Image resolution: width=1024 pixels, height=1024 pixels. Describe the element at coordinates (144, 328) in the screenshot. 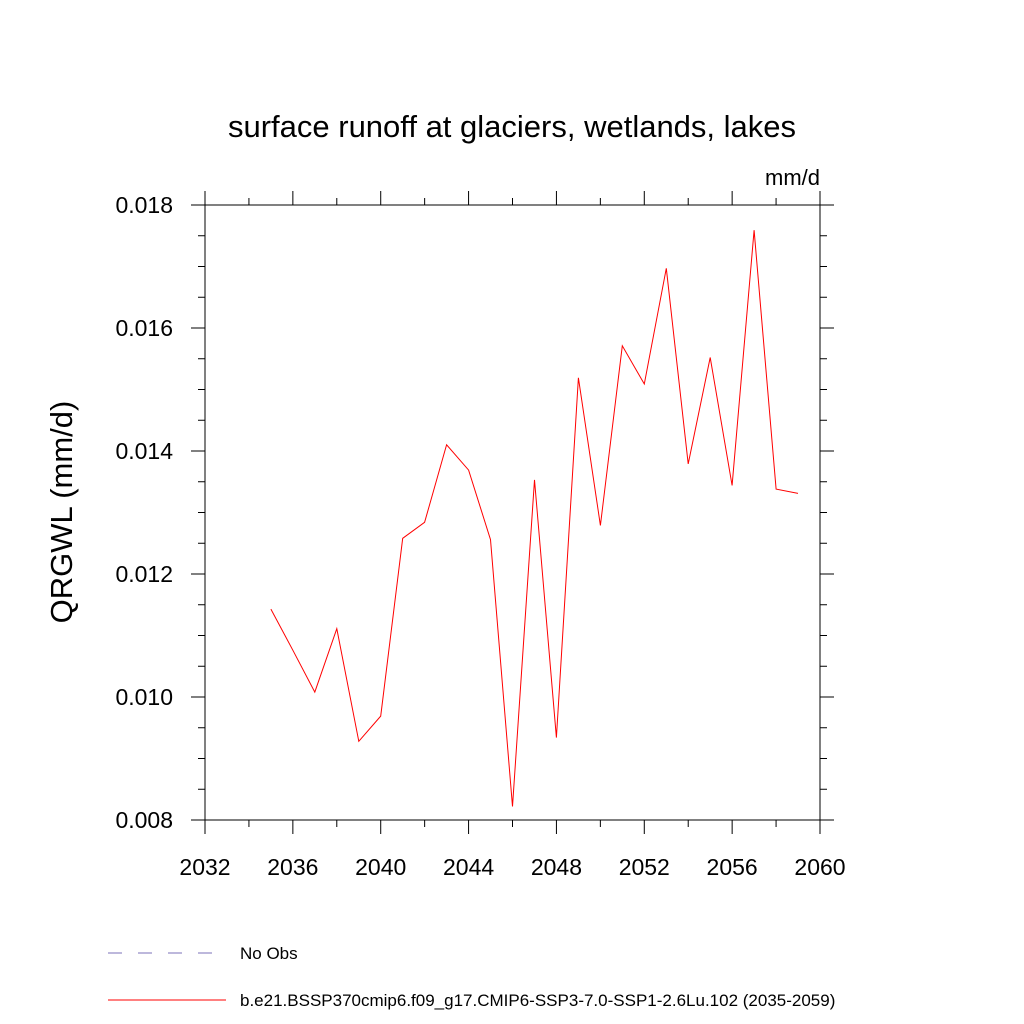

I see `y-tick-label: 0.016` at that location.